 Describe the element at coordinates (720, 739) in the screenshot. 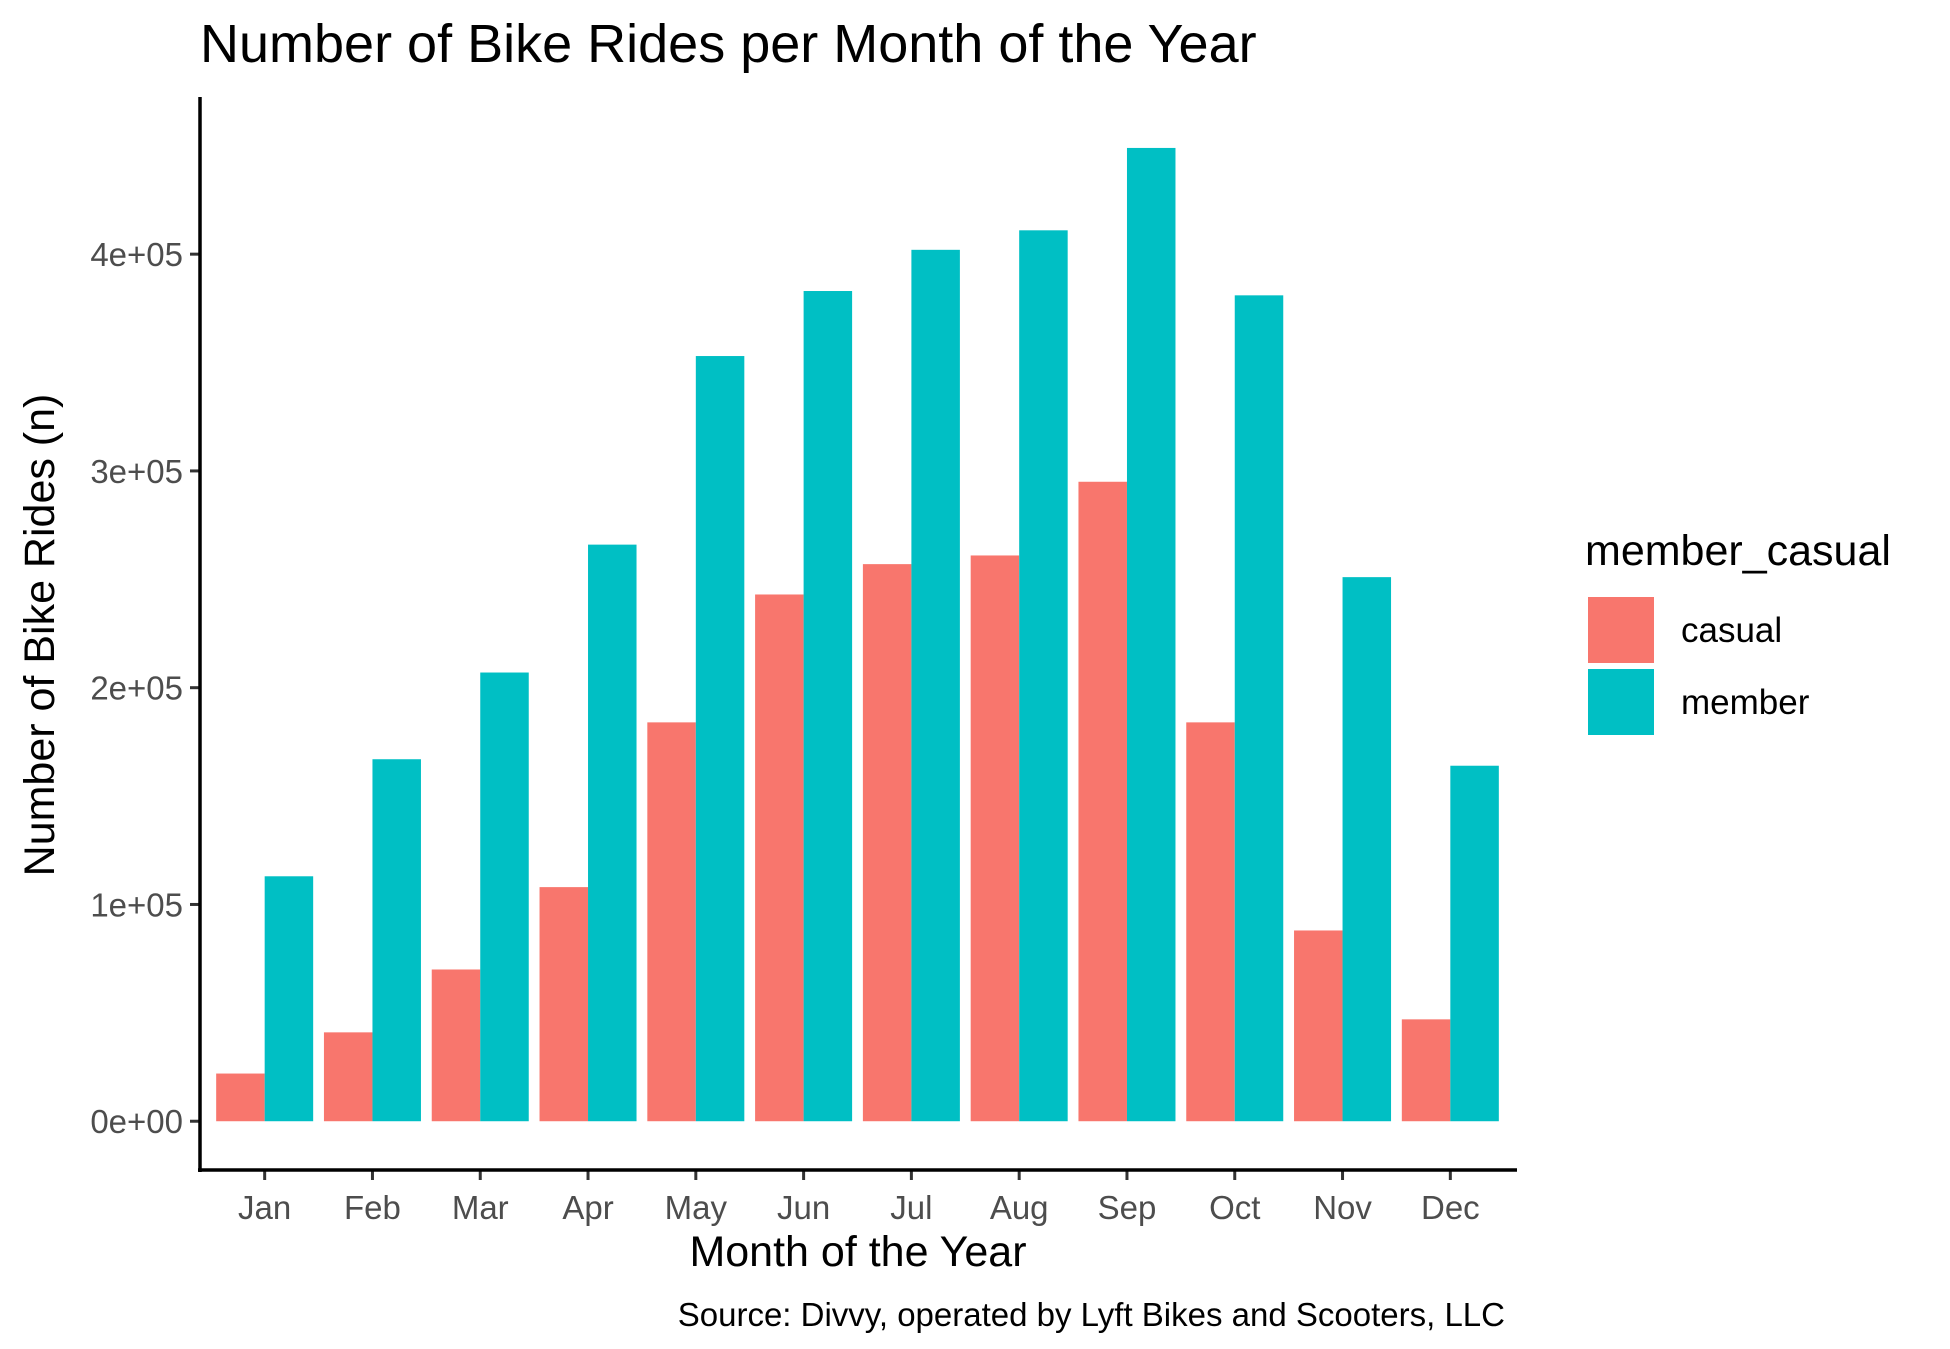

I see `bar-member-may` at that location.